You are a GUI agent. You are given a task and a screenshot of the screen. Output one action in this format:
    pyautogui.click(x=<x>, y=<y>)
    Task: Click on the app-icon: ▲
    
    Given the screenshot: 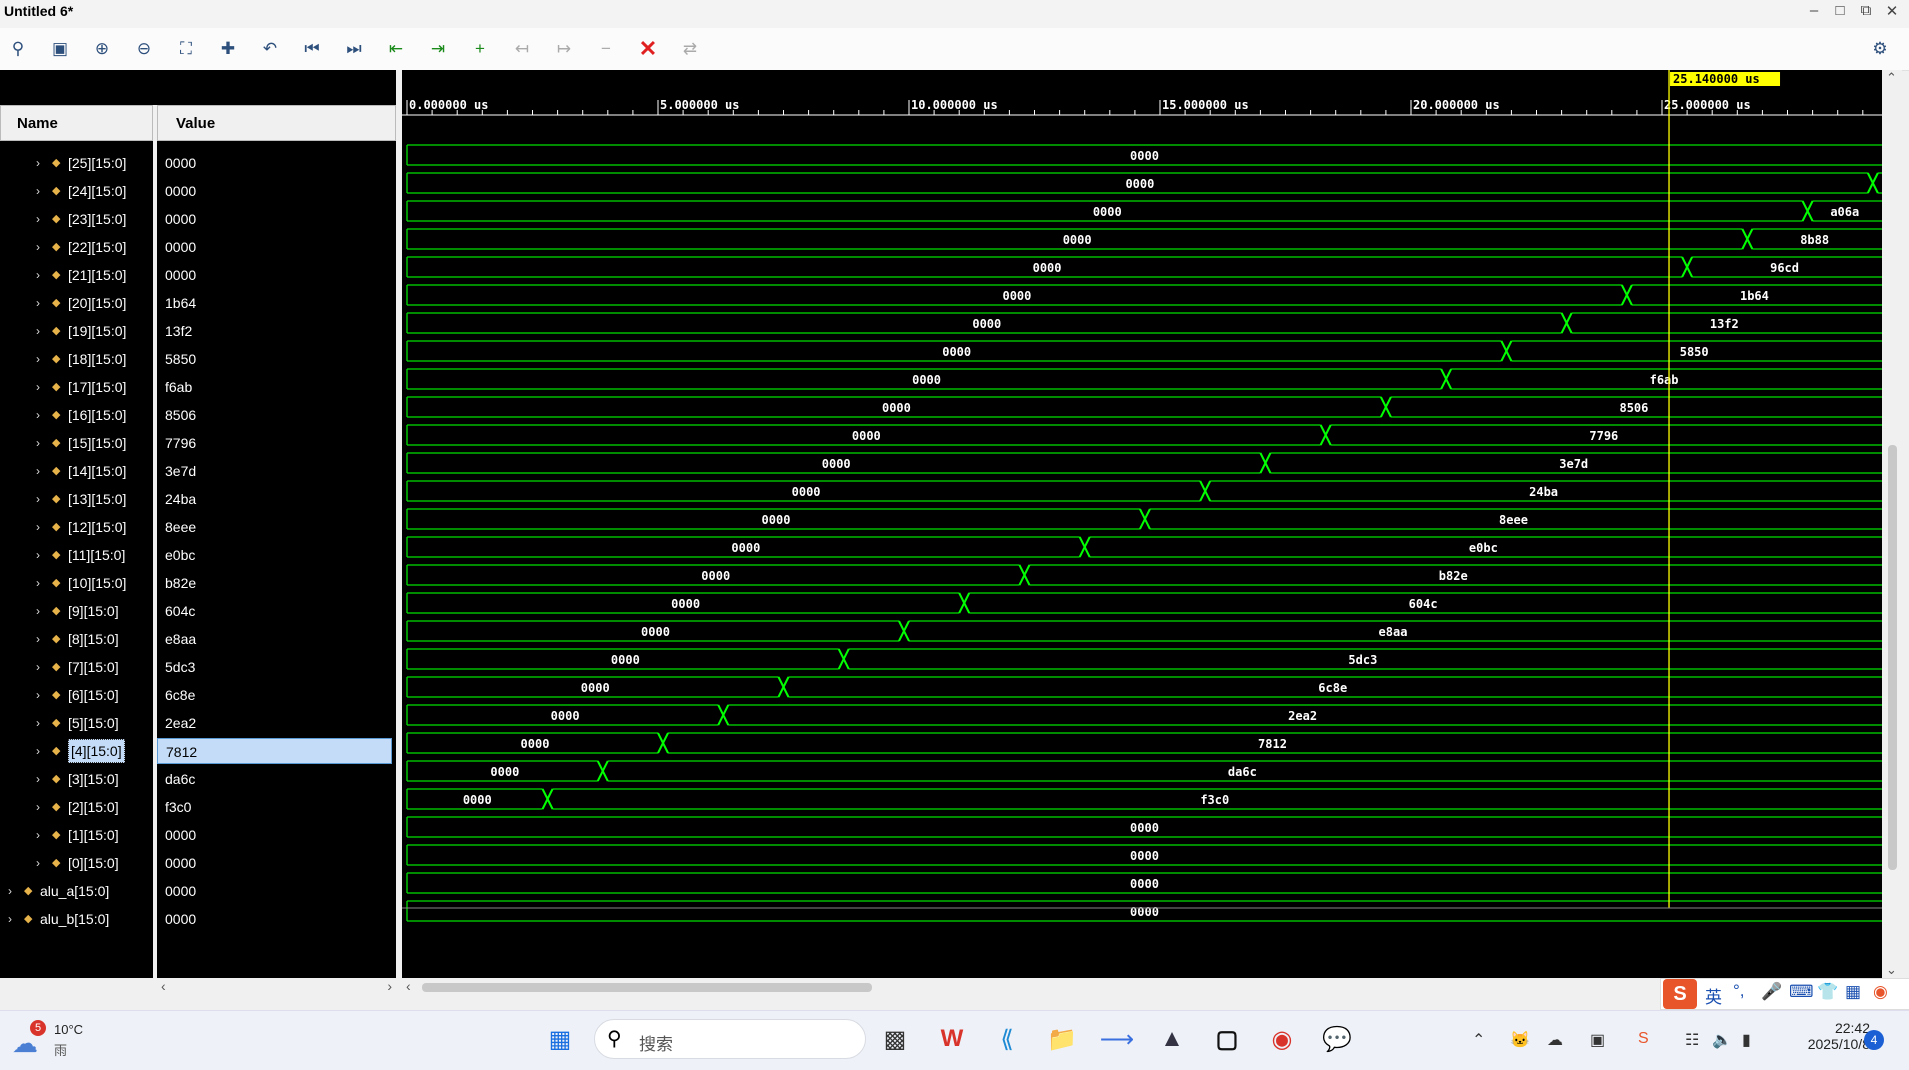 What is the action you would take?
    pyautogui.click(x=1172, y=1038)
    